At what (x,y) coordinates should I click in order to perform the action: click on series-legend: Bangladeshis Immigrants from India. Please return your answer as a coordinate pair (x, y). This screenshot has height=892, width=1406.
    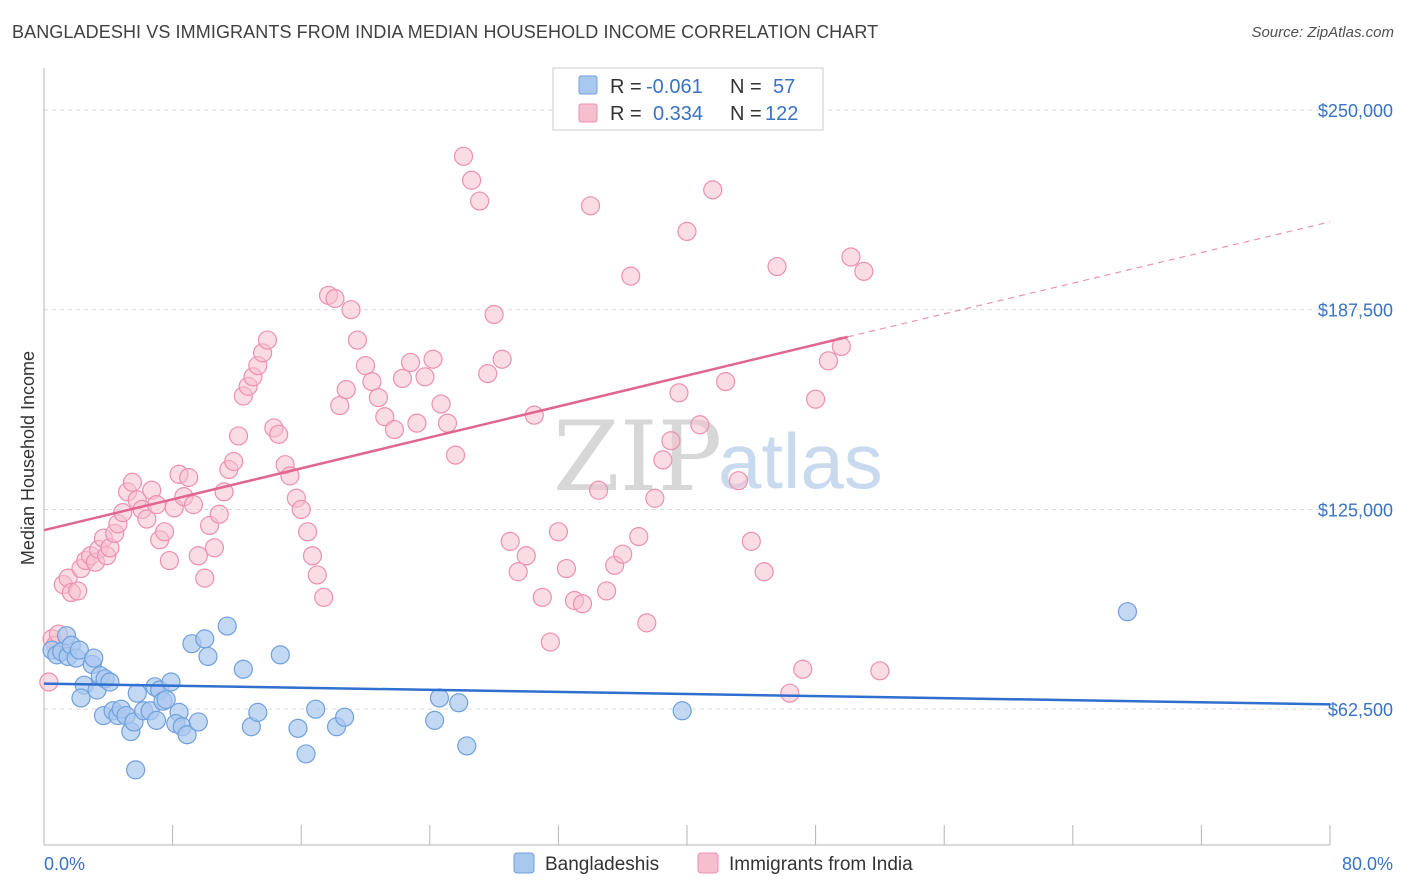
    Looking at the image, I should click on (713, 863).